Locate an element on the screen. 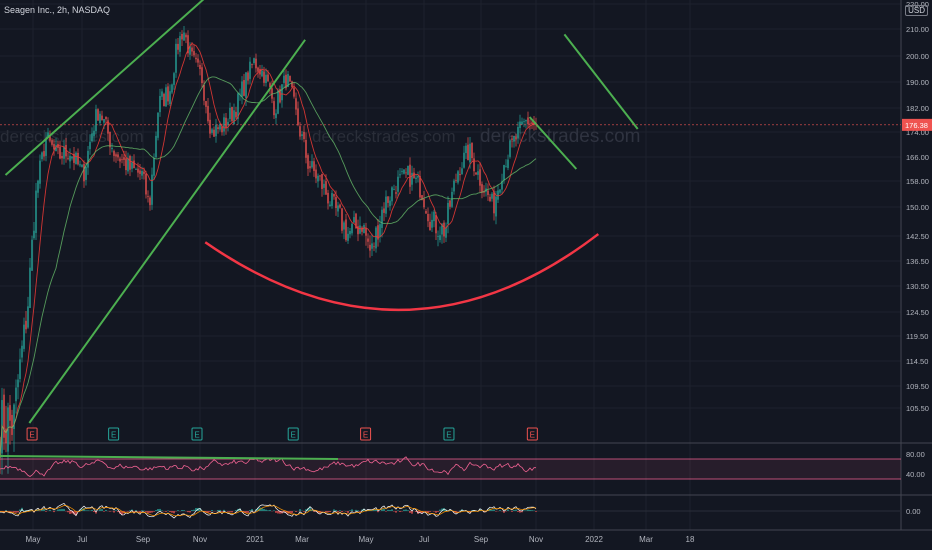 The height and width of the screenshot is (550, 932). price-tick-label: 200.00 is located at coordinates (917, 56).